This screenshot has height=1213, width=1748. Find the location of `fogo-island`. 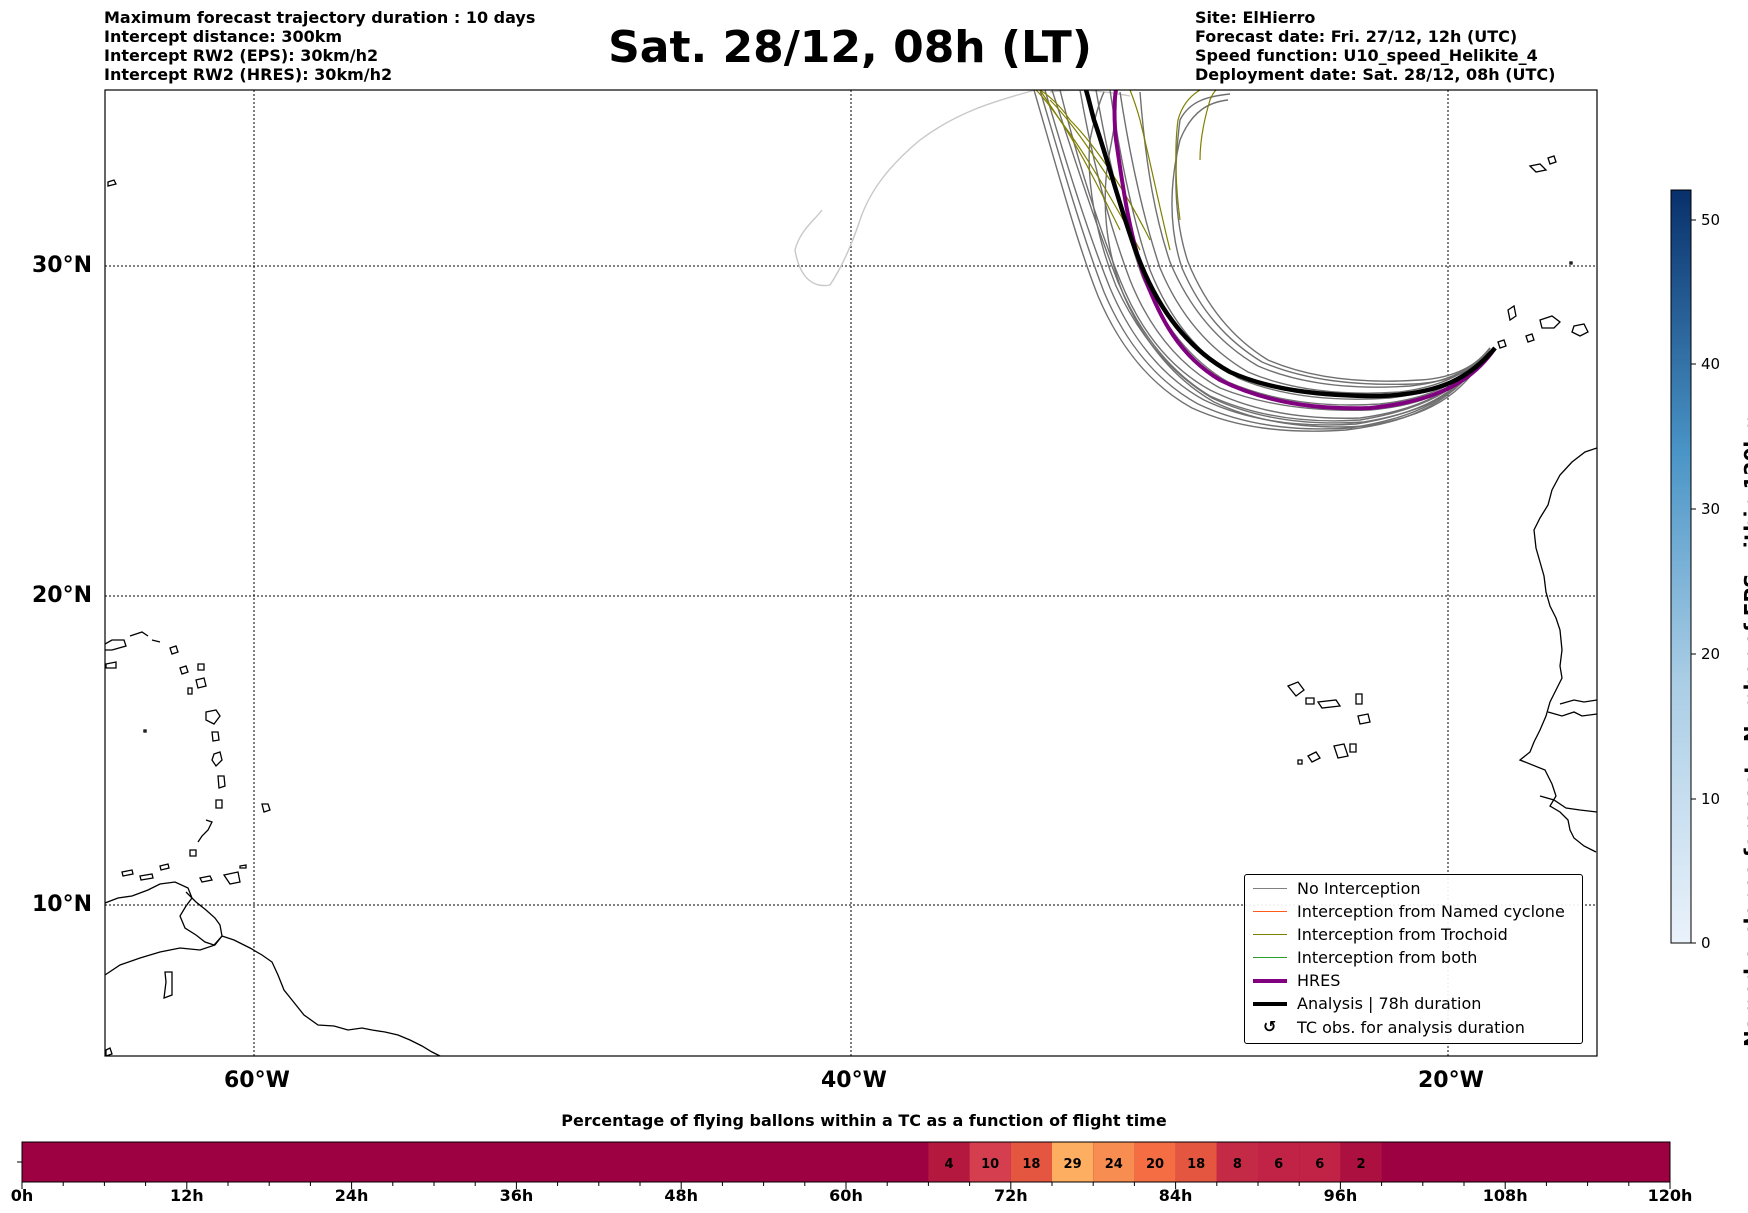

fogo-island is located at coordinates (1314, 757).